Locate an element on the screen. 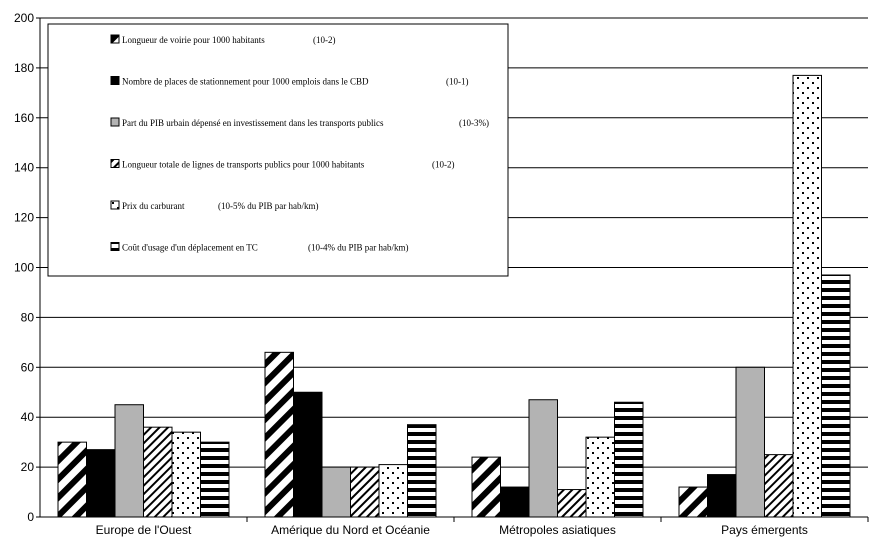 Image resolution: width=872 pixels, height=540 pixels. y-tick-label: 60 is located at coordinates (28, 367).